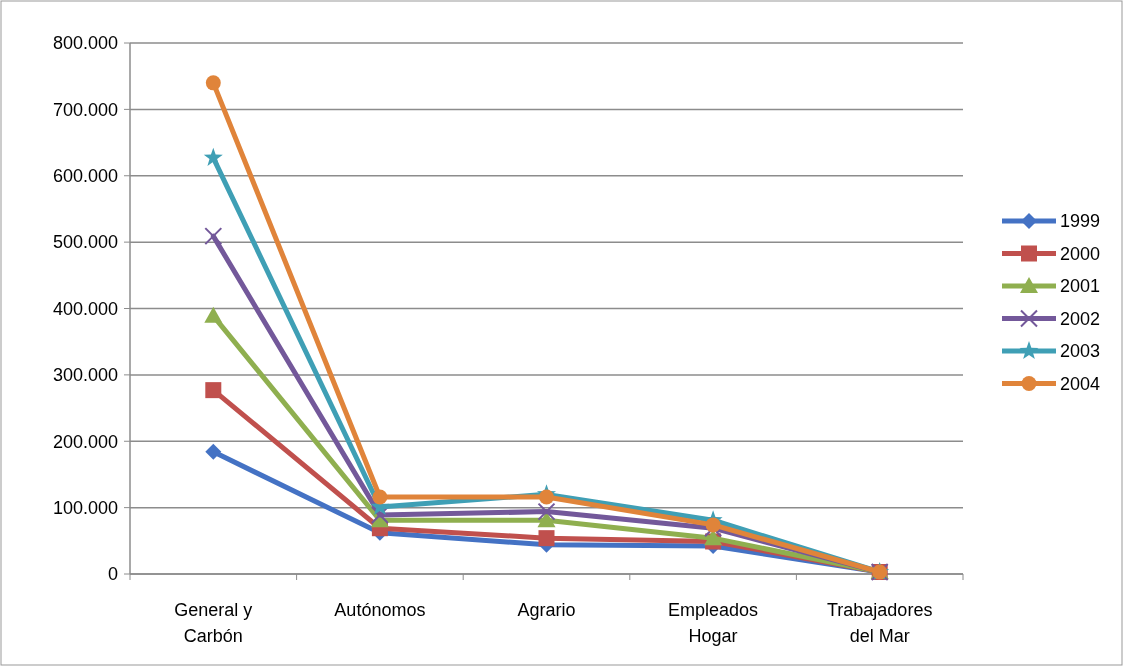 The width and height of the screenshot is (1131, 666). I want to click on y-tick-label: 800.000, so click(85, 43).